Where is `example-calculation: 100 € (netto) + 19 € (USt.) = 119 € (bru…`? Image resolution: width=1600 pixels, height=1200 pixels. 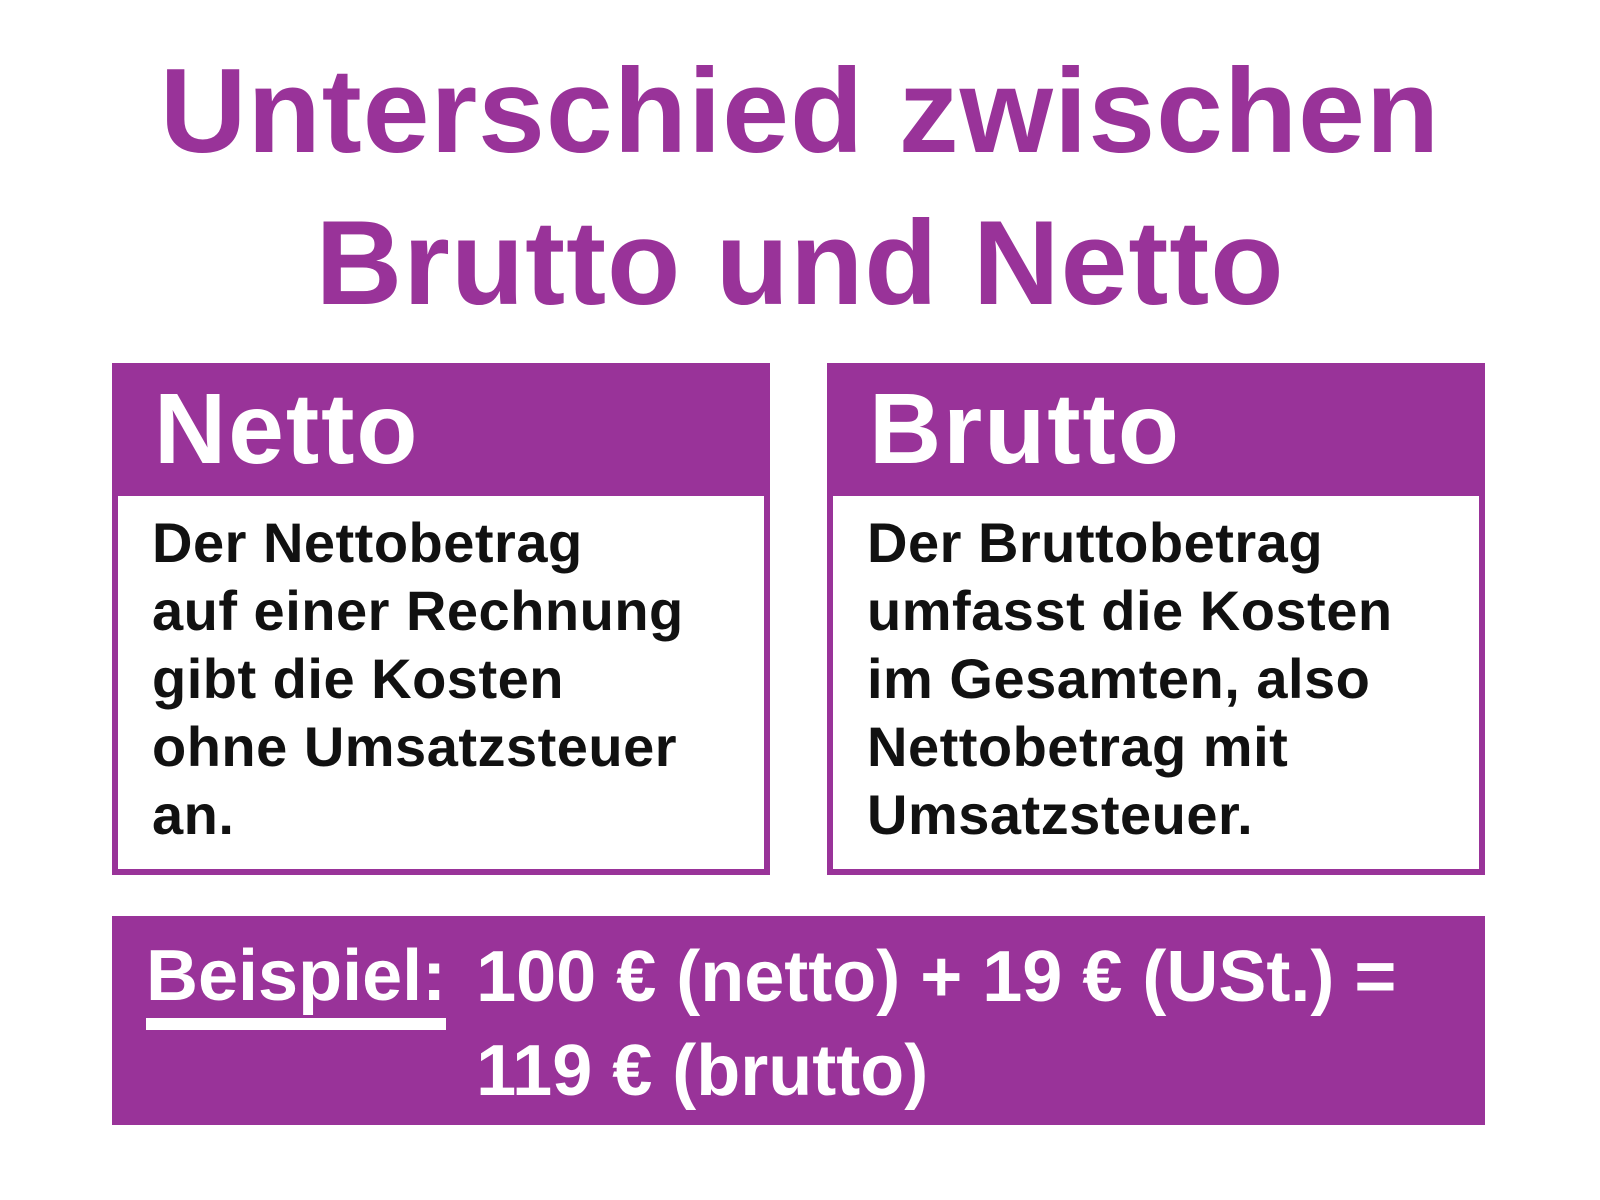
example-calculation: 100 € (netto) + 19 € (USt.) = 119 € (bru… is located at coordinates (936, 1024).